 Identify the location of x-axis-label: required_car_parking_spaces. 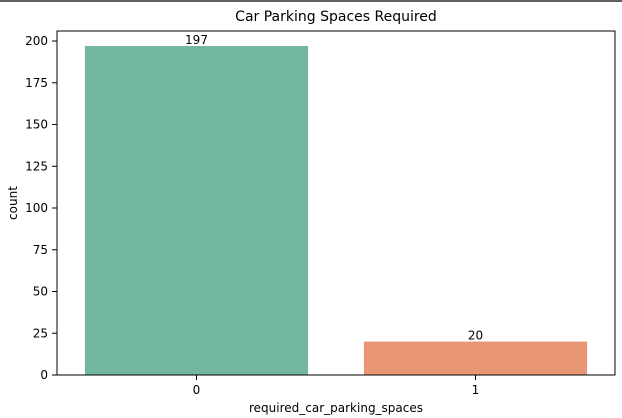
(336, 408).